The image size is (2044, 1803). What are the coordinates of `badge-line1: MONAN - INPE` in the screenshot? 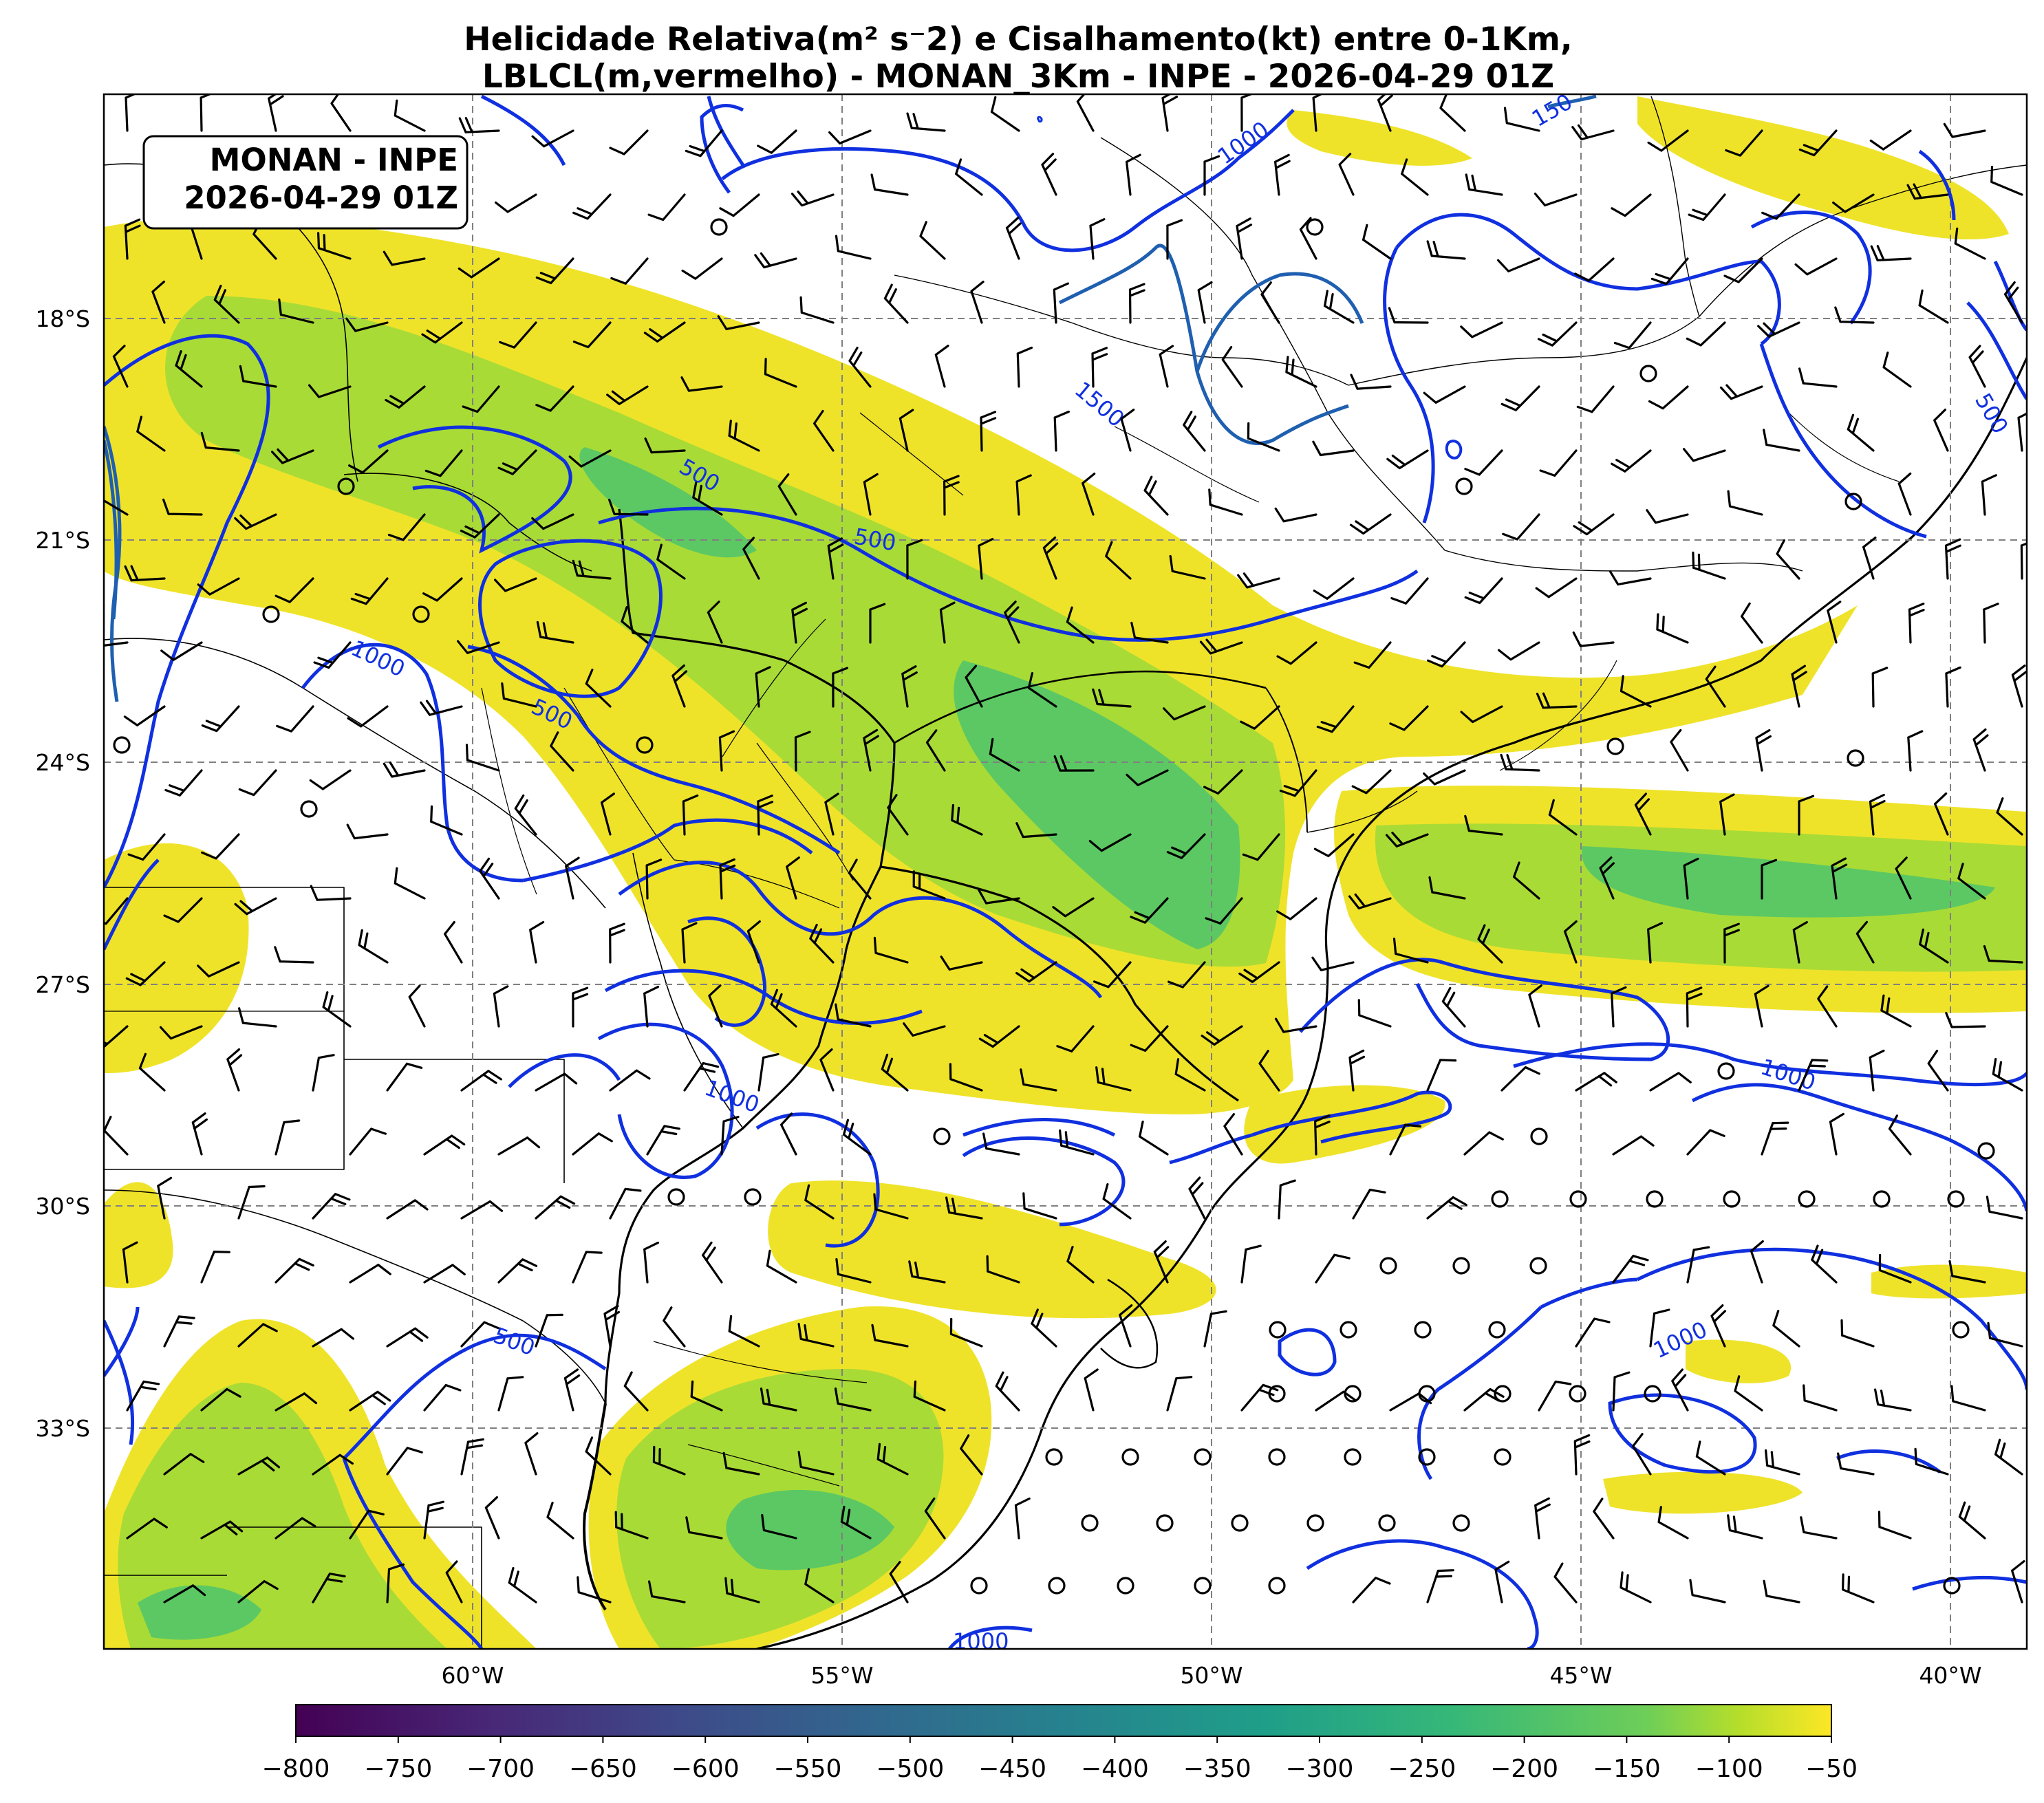 It's located at (334, 160).